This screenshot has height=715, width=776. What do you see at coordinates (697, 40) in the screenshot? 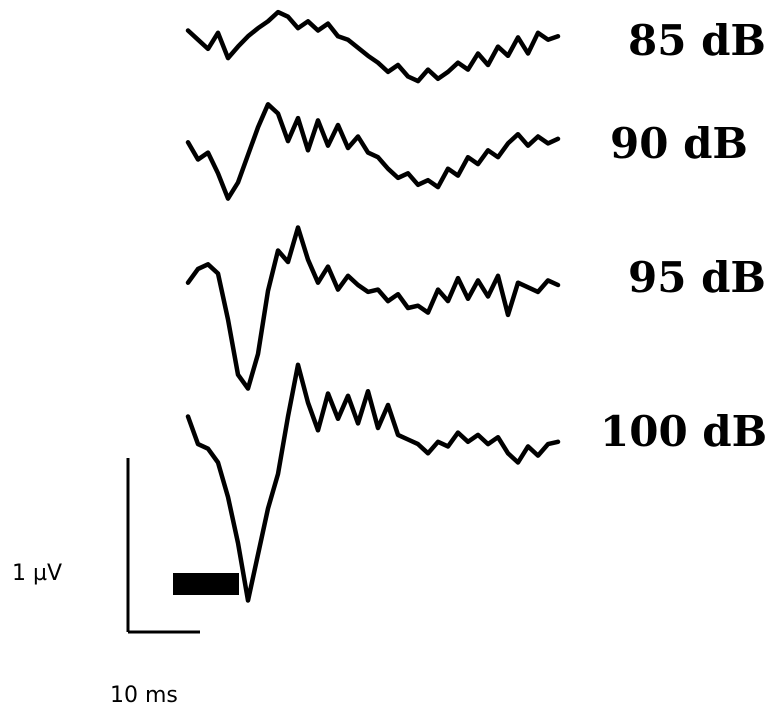
I see `trace-label: 85 dB` at bounding box center [697, 40].